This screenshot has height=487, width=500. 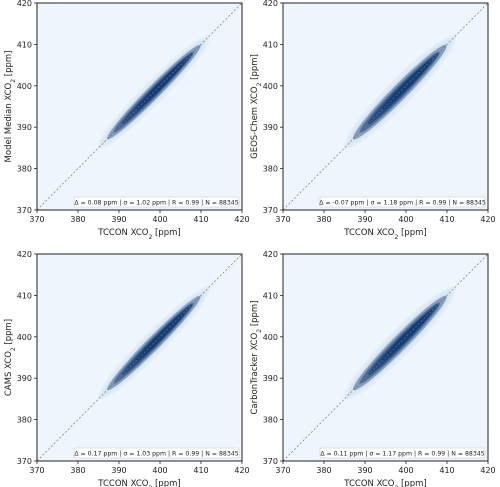 What do you see at coordinates (10, 357) in the screenshot?
I see `y-axis-label: CAMS XCO2 [ppm]` at bounding box center [10, 357].